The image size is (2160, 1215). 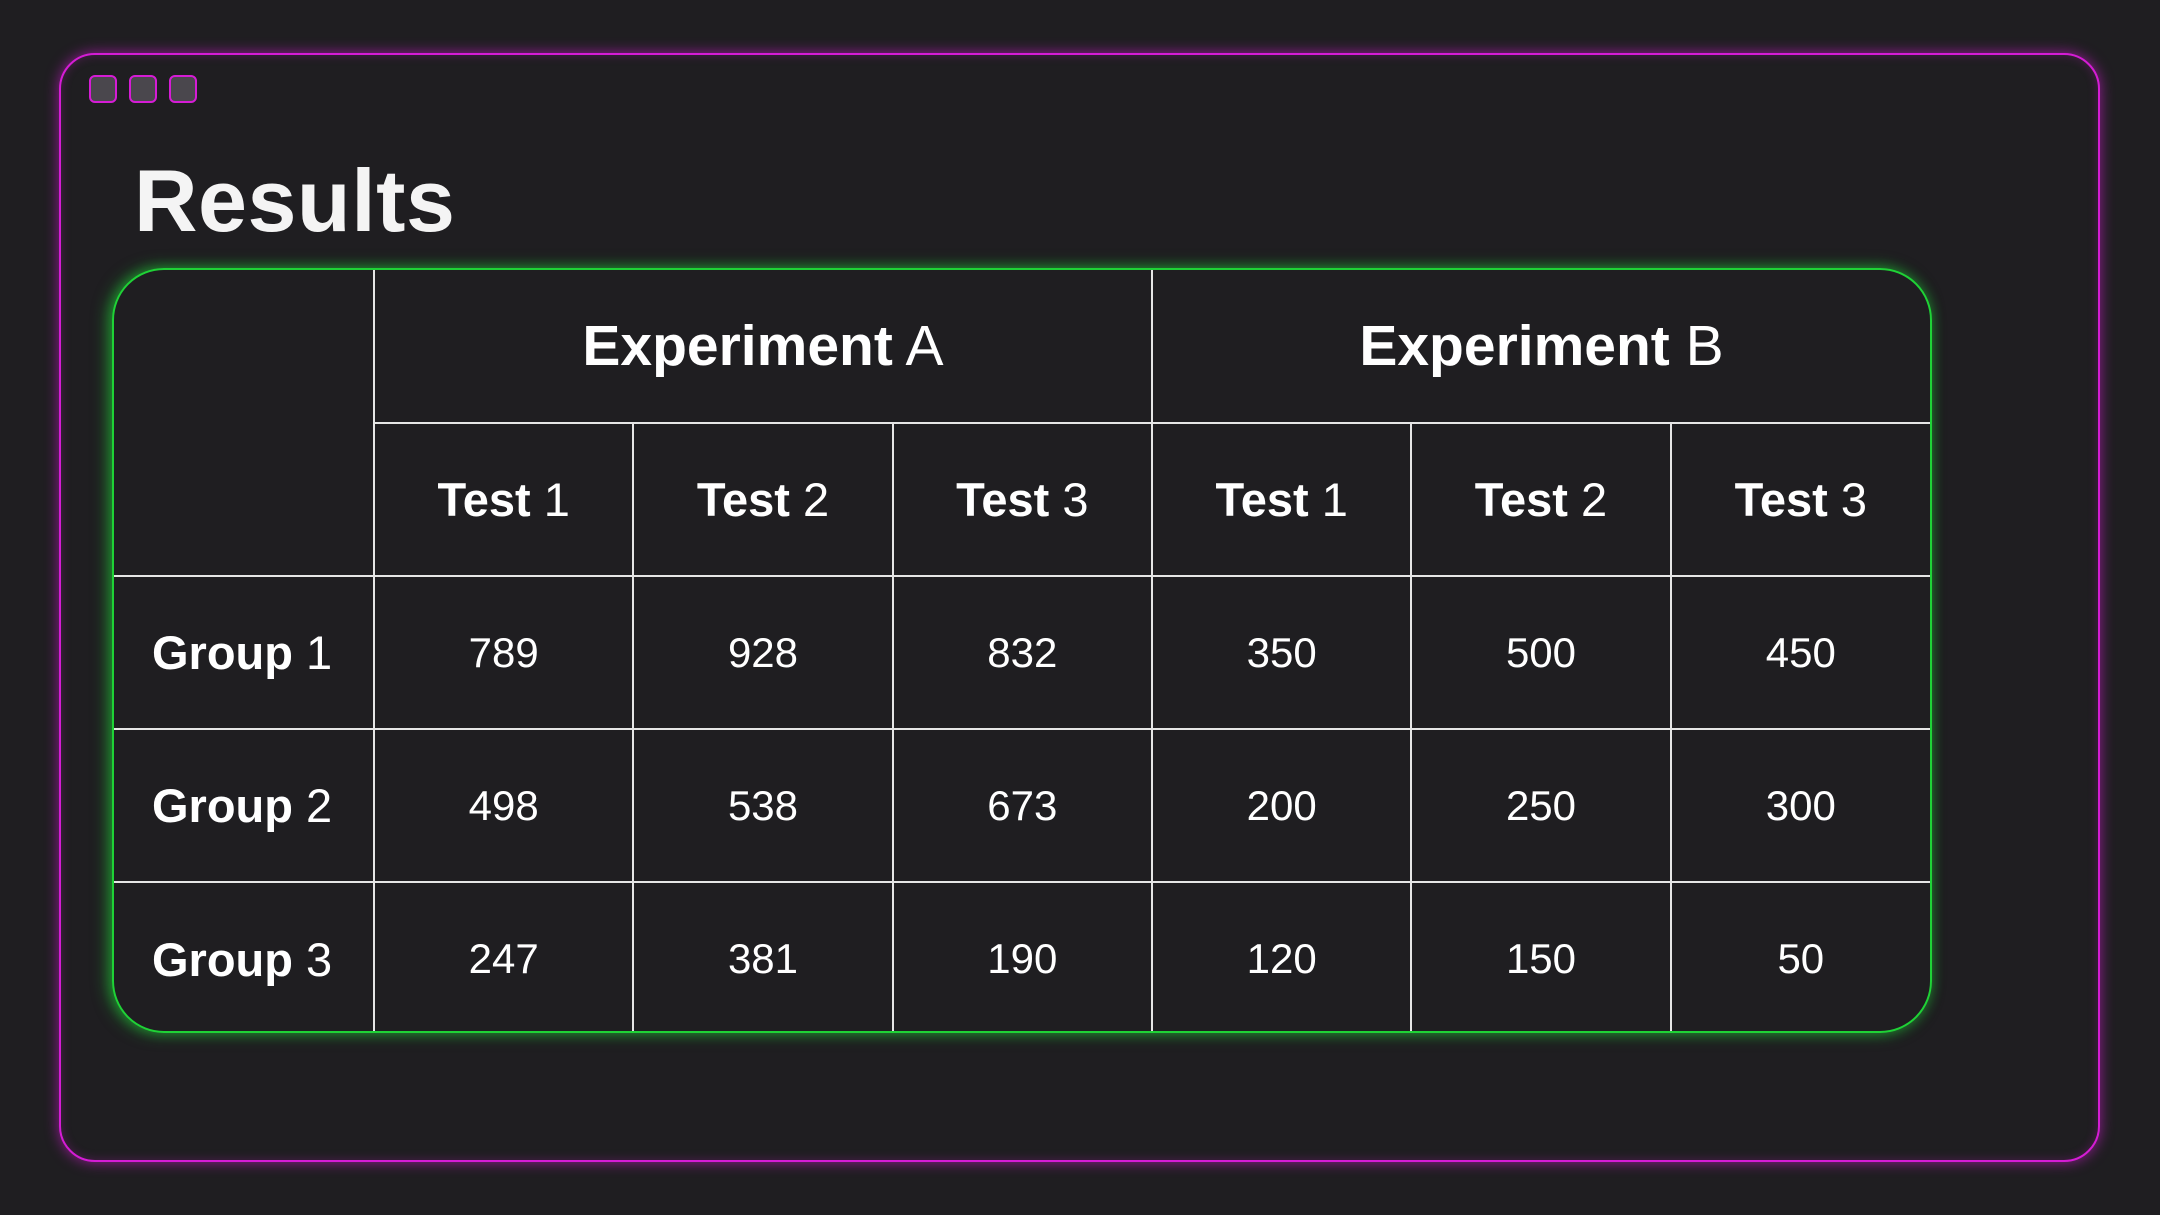 What do you see at coordinates (1704, 346) in the screenshot?
I see `experiment-b-letter: B` at bounding box center [1704, 346].